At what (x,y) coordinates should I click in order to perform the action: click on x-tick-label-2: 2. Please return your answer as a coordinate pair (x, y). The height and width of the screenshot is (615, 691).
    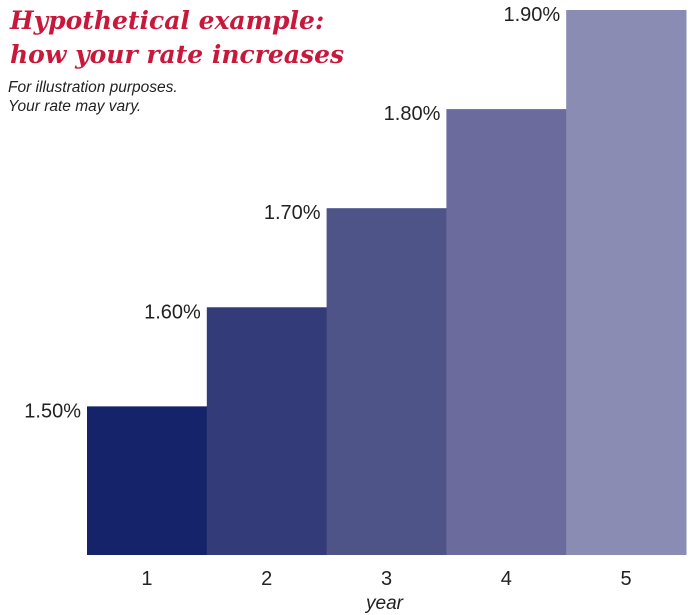
    Looking at the image, I should click on (266, 579).